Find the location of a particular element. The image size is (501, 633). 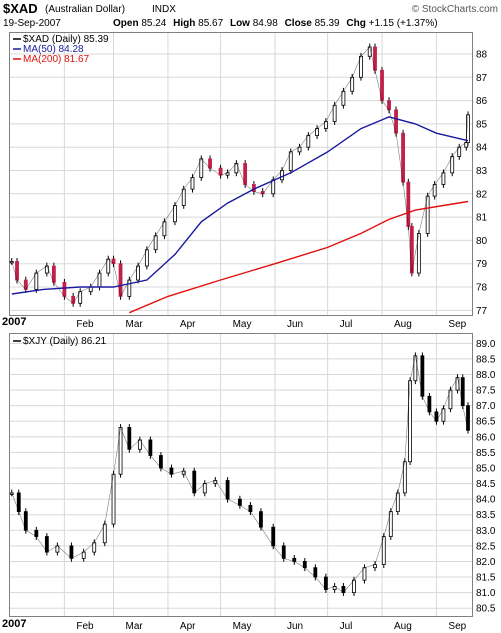

y-tick-label: 87.0 is located at coordinates (486, 406).